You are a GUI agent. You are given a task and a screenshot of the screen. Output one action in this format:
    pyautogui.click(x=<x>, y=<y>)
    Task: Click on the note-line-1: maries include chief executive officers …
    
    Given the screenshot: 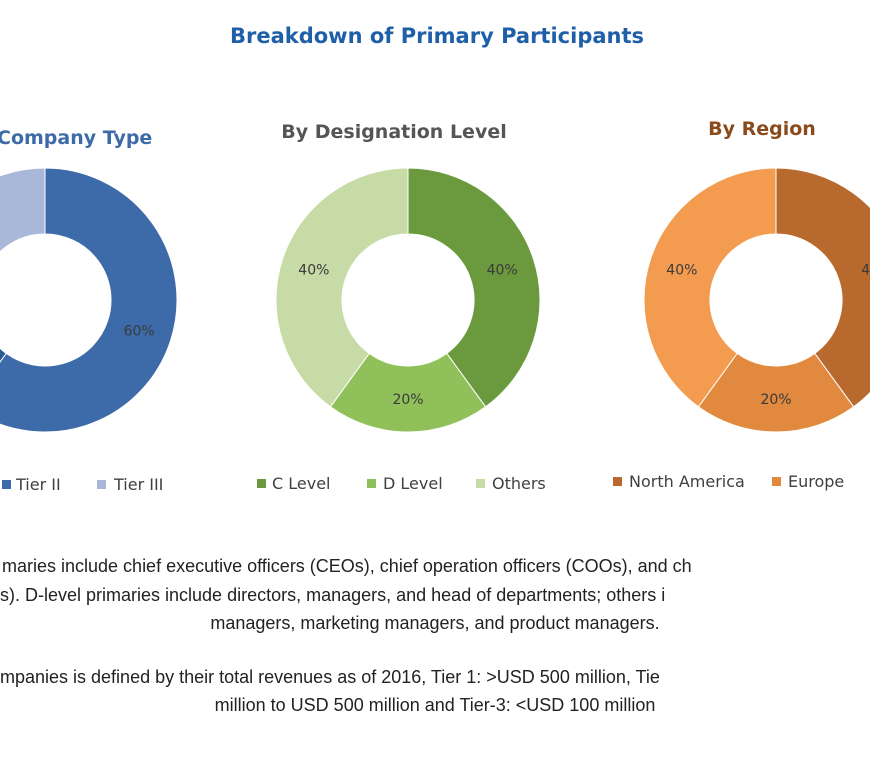 What is the action you would take?
    pyautogui.click(x=347, y=566)
    